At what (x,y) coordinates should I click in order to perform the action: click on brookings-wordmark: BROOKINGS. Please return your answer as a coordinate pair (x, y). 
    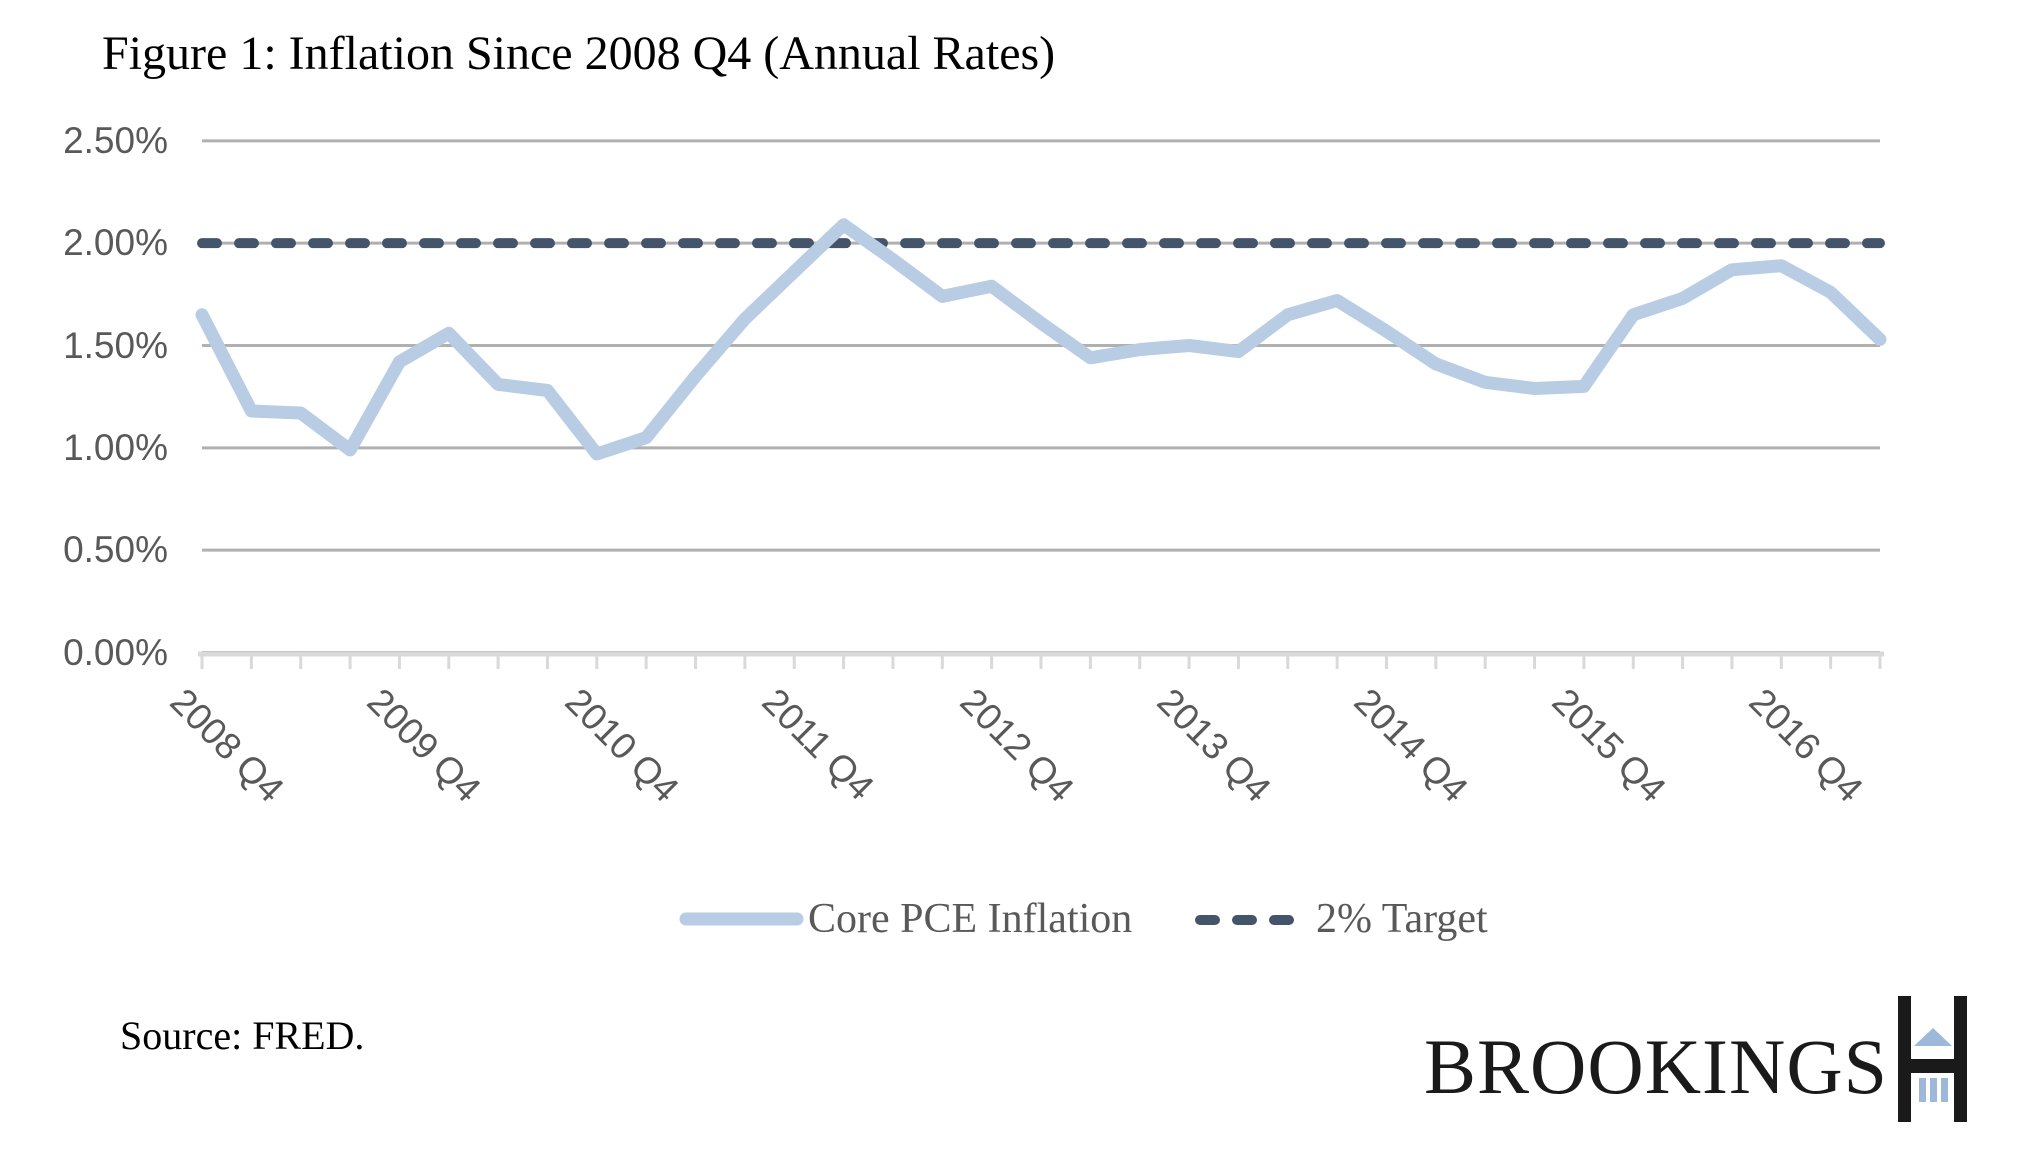
    Looking at the image, I should click on (1656, 1066).